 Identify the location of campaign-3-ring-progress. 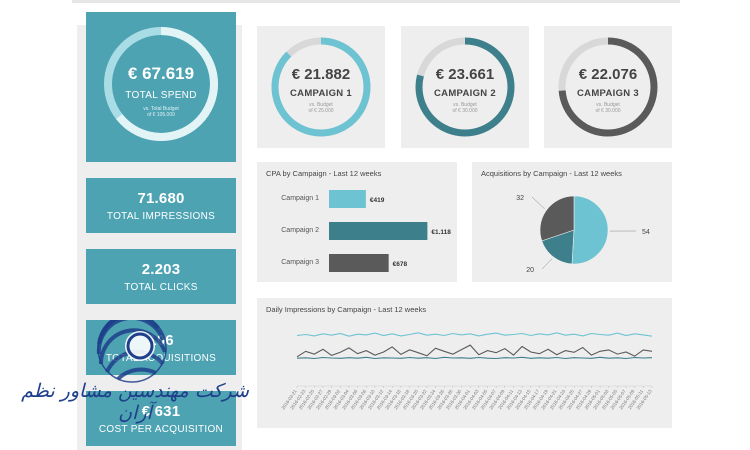
(608, 87).